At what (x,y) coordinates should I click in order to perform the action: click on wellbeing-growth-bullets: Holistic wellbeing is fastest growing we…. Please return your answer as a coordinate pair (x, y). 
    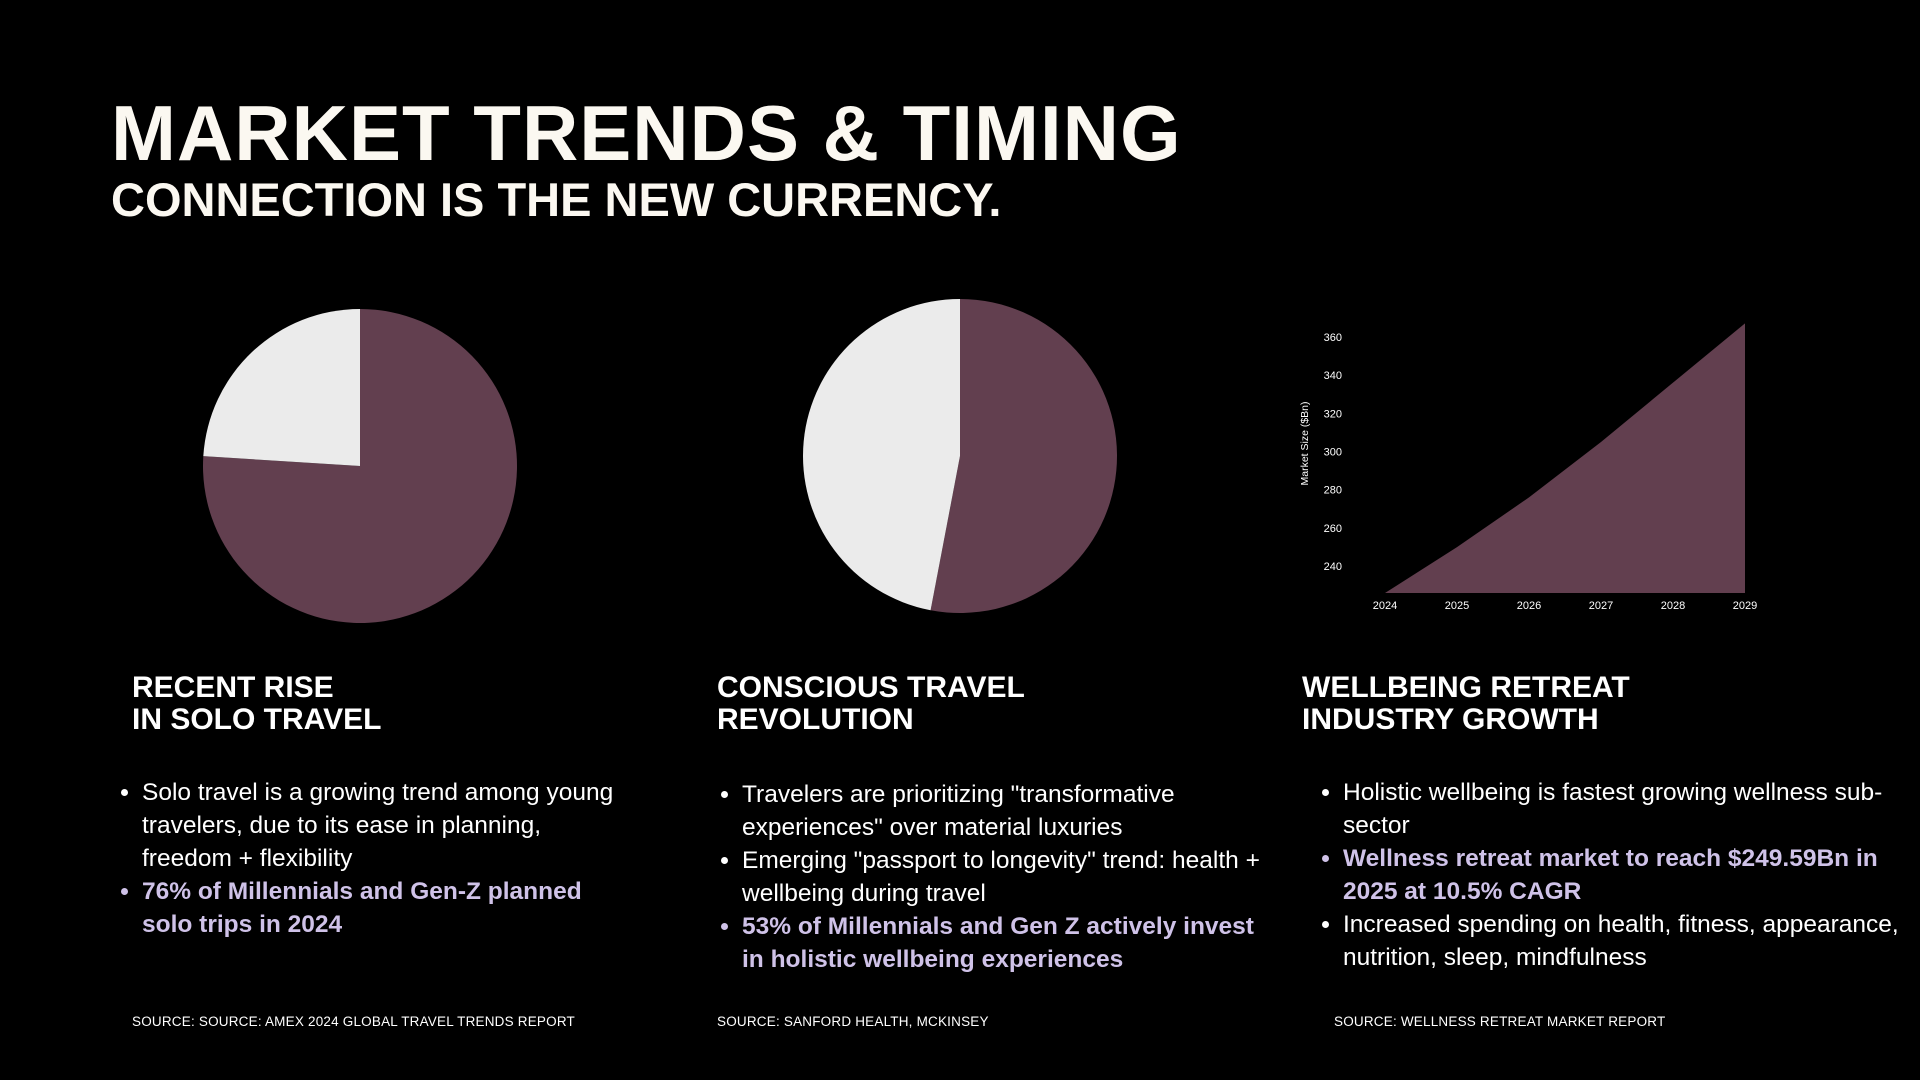
    Looking at the image, I should click on (1611, 875).